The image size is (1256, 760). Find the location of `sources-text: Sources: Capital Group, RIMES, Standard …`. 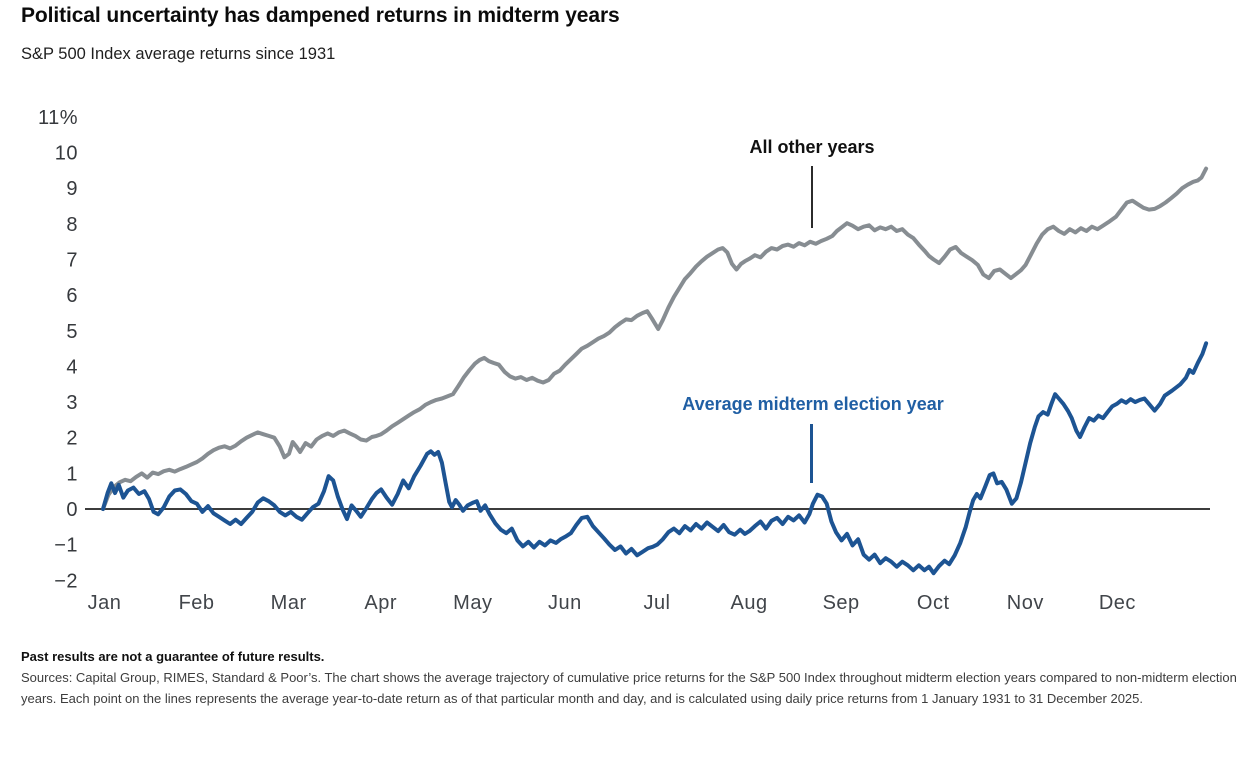

sources-text: Sources: Capital Group, RIMES, Standard … is located at coordinates (629, 687).